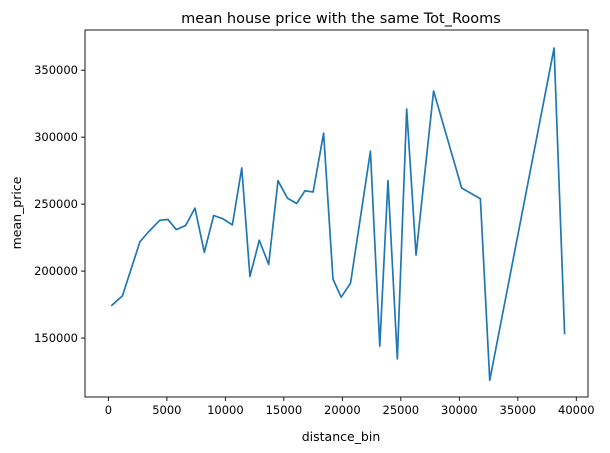  What do you see at coordinates (16, 212) in the screenshot?
I see `y-axis-label: mean_price` at bounding box center [16, 212].